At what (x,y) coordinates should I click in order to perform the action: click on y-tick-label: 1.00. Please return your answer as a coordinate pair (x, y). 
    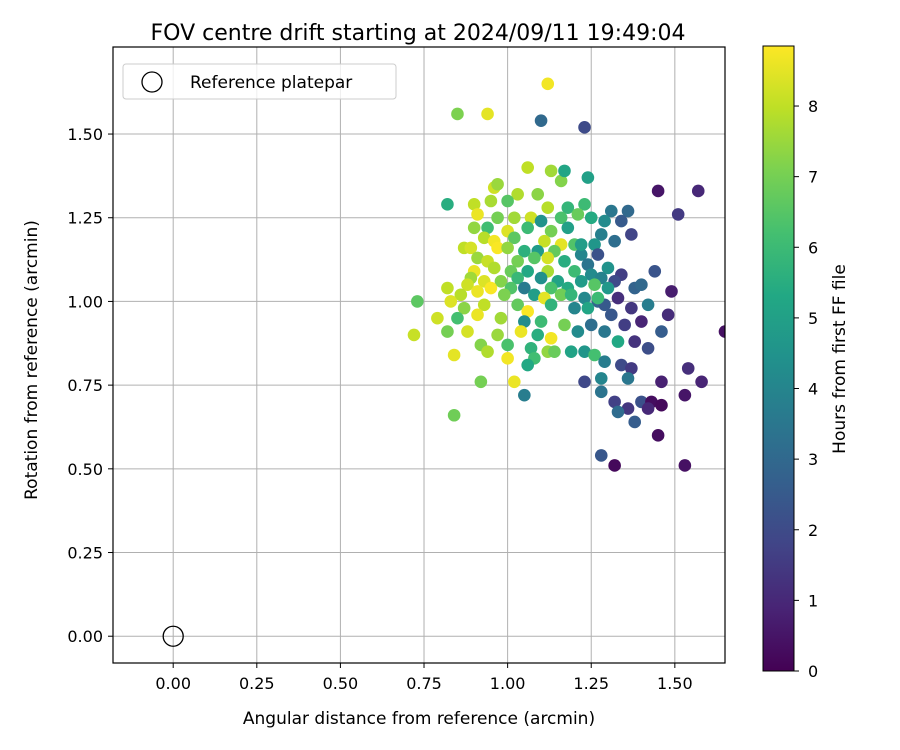
    Looking at the image, I should click on (85, 301).